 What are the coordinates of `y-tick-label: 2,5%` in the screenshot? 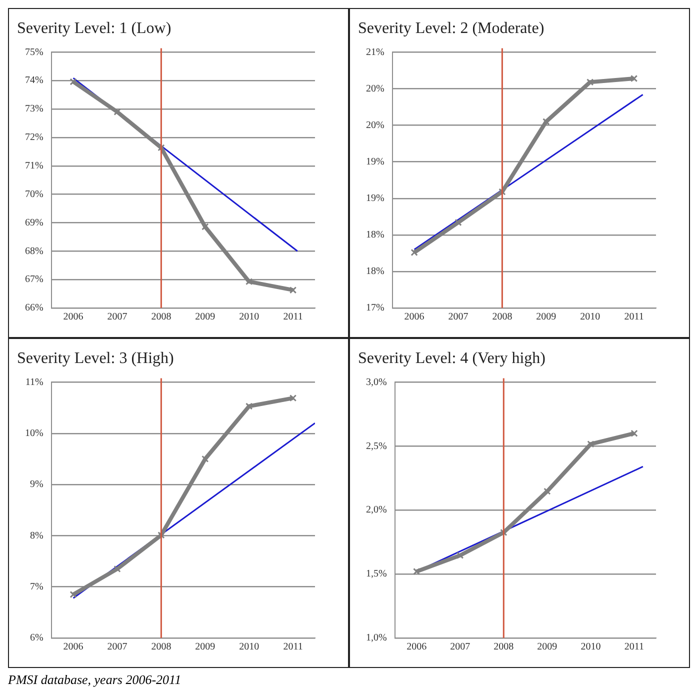 It's located at (376, 446).